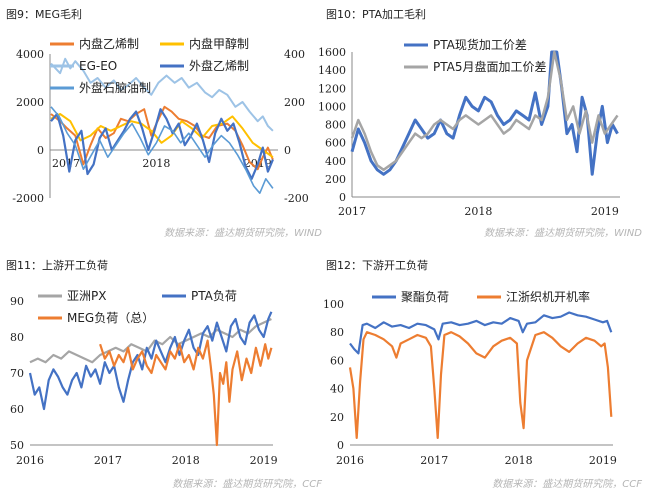 This screenshot has width=648, height=493. I want to click on chart-4-source: 数据来源：盛达期货研究院，CCF, so click(567, 484).